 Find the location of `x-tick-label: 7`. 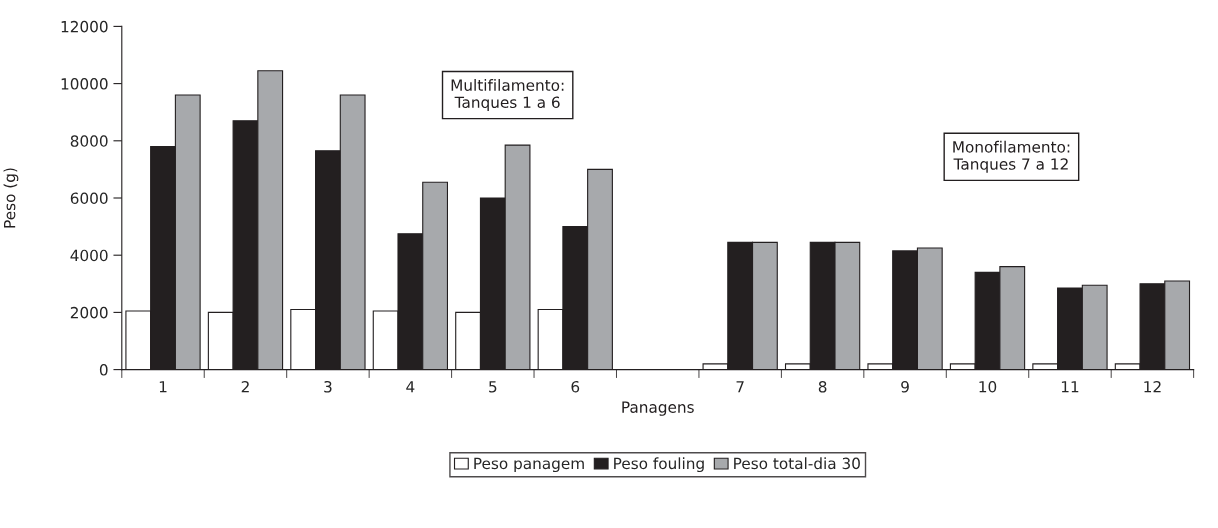

x-tick-label: 7 is located at coordinates (740, 387).